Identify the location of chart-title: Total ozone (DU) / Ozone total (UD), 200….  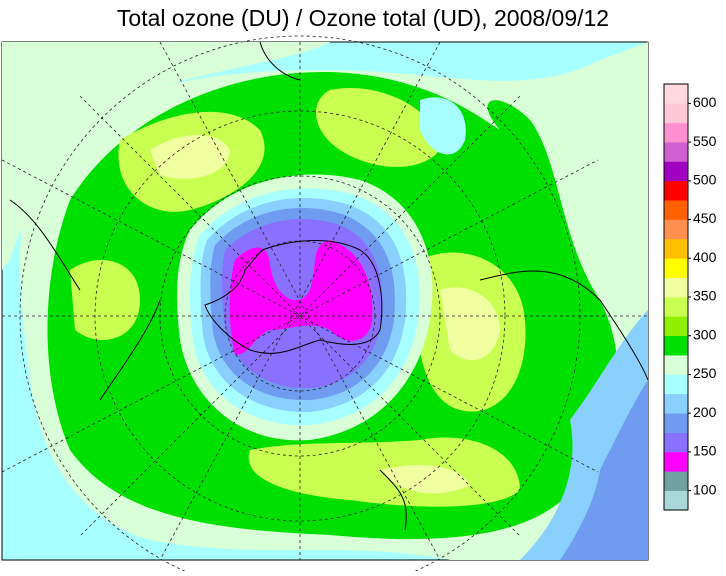
(363, 18).